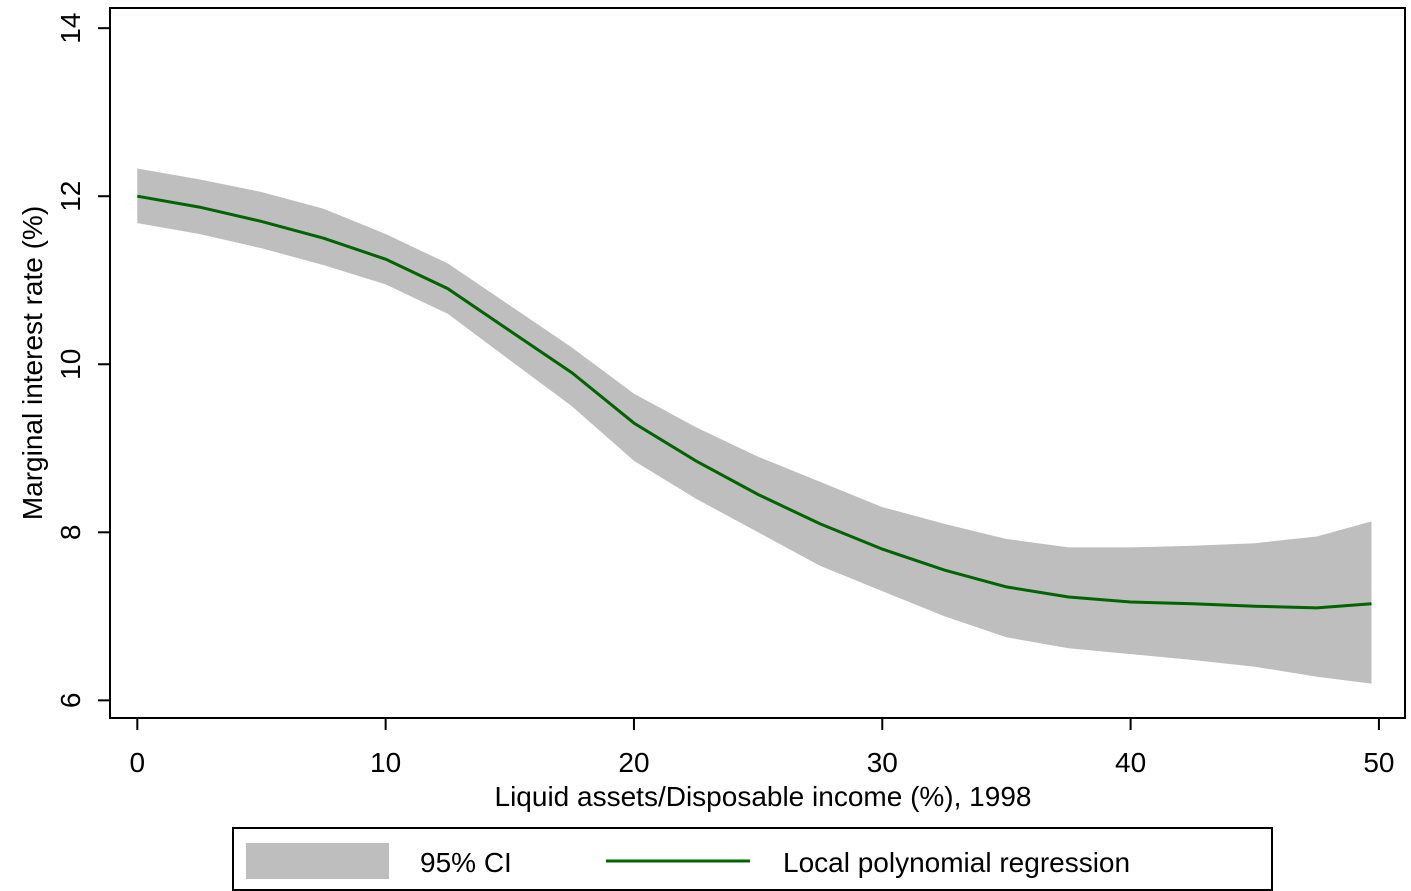  I want to click on y-tick-label: 12, so click(70, 196).